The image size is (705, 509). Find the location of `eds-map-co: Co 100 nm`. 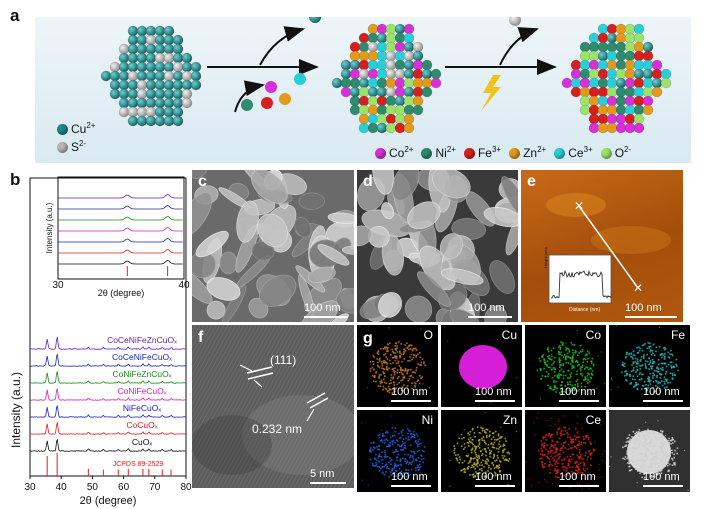

eds-map-co: Co 100 nm is located at coordinates (565, 366).